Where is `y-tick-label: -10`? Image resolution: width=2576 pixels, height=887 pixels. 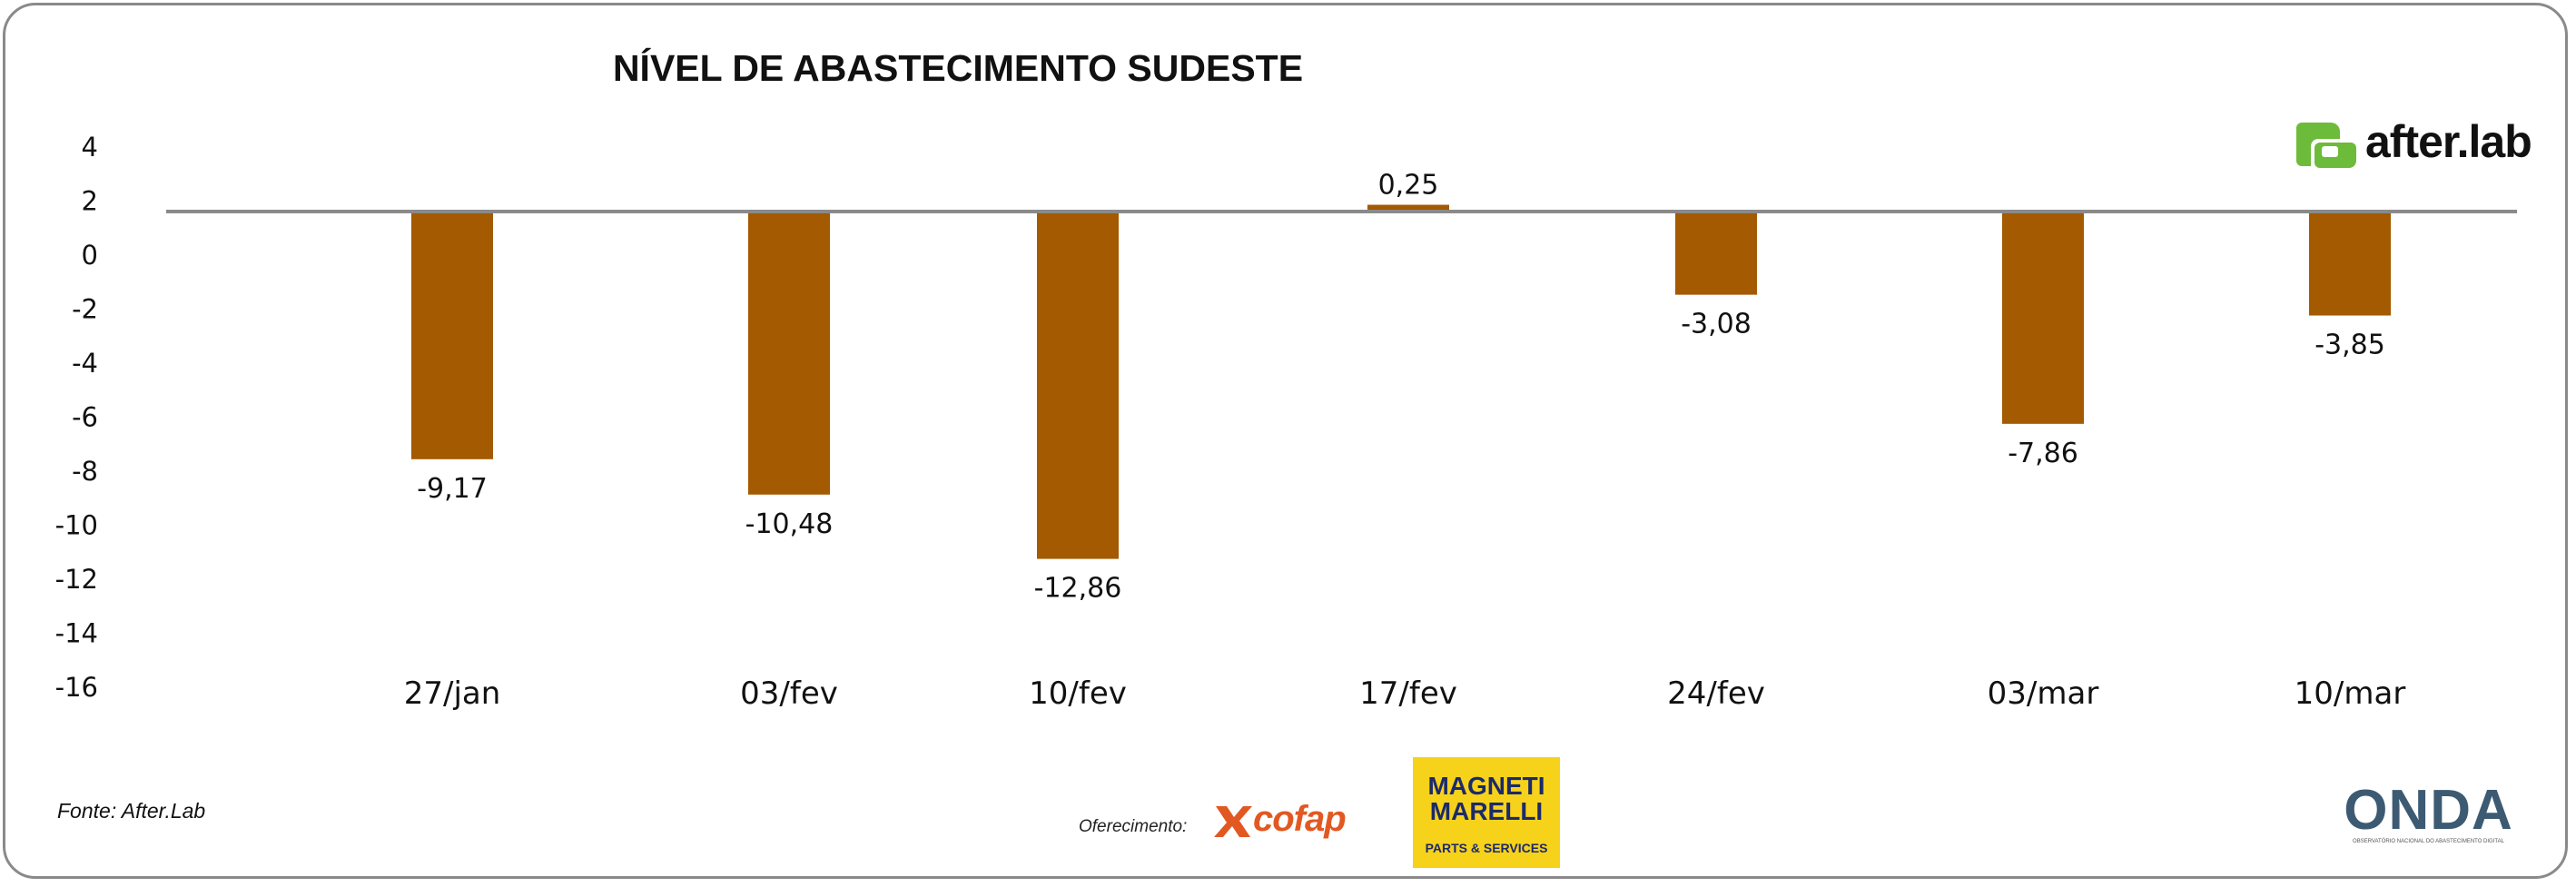 y-tick-label: -10 is located at coordinates (76, 525).